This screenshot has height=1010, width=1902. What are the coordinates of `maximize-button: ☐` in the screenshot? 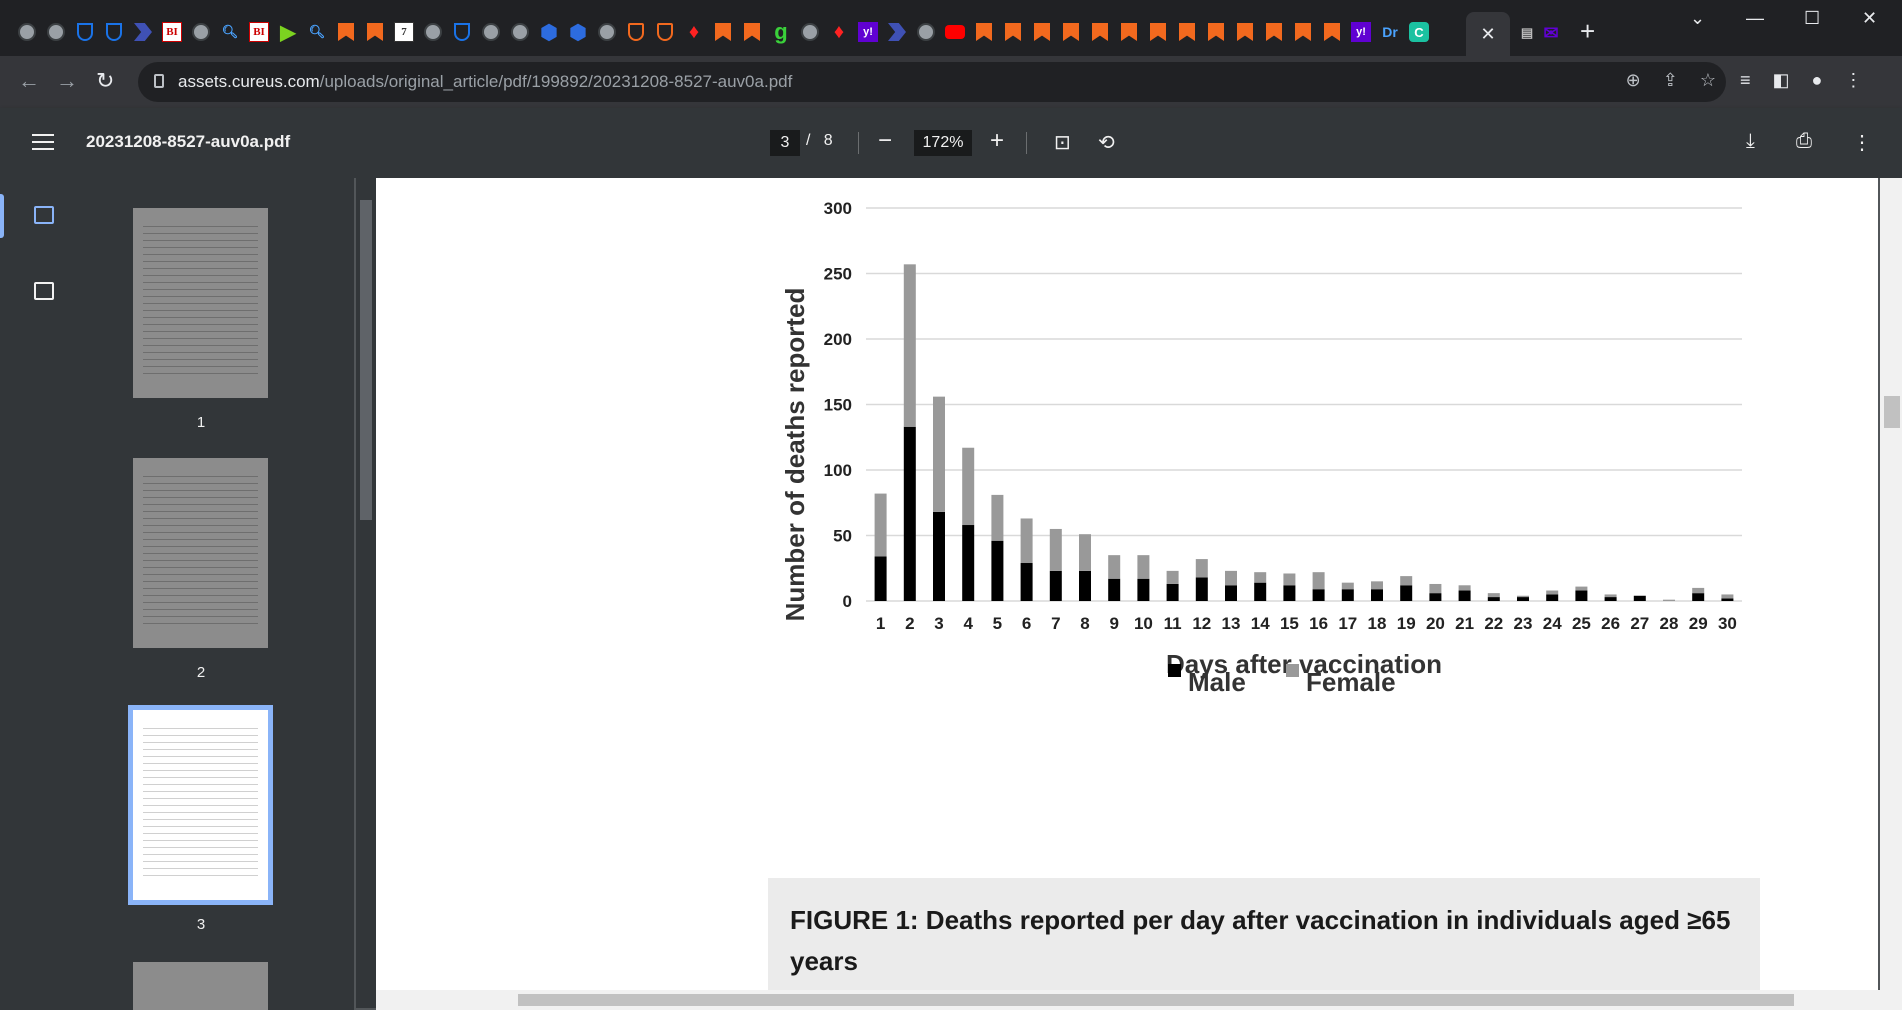 It's located at (1812, 18).